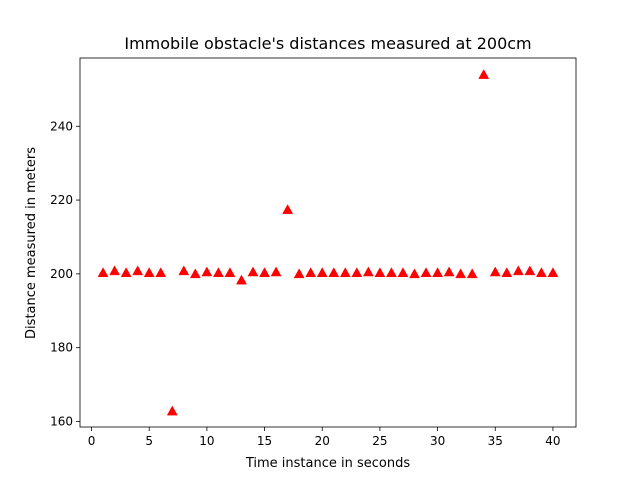 Image resolution: width=640 pixels, height=480 pixels. Describe the element at coordinates (61, 200) in the screenshot. I see `y-tick-label: 220` at that location.